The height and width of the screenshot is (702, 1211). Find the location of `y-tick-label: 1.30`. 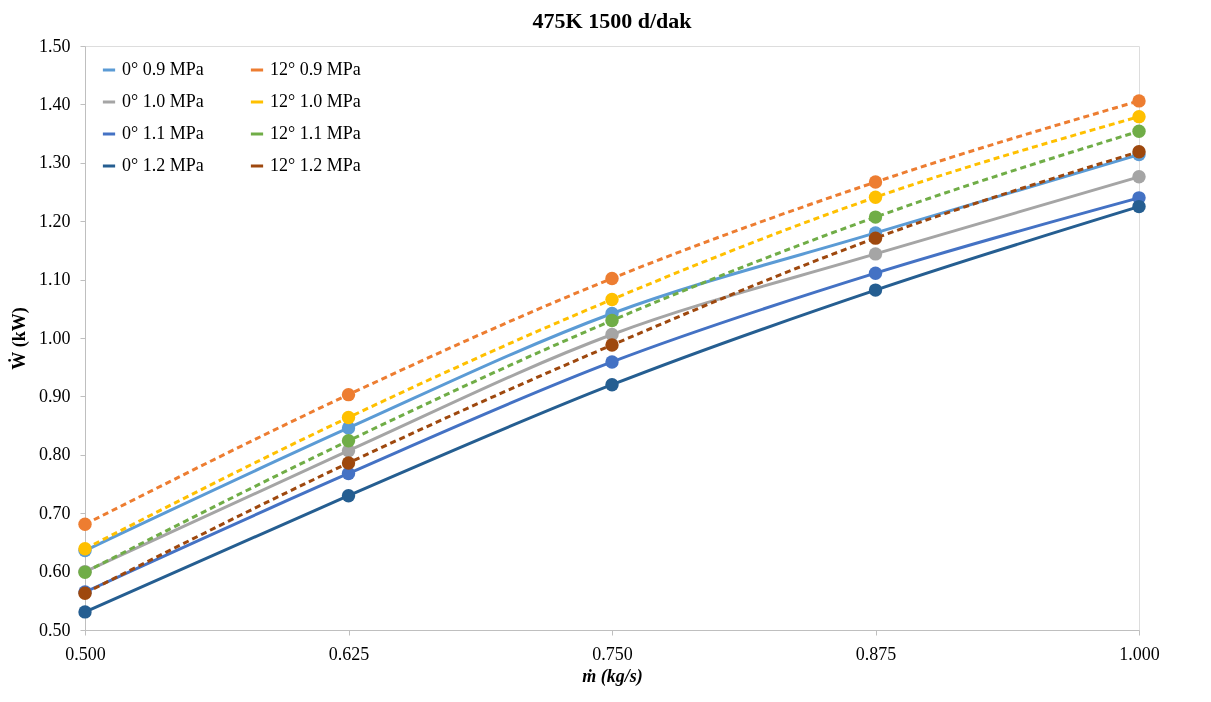

y-tick-label: 1.30 is located at coordinates (55, 162).